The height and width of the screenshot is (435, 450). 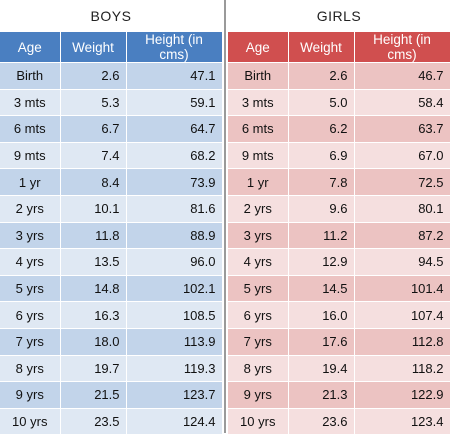 What do you see at coordinates (93, 208) in the screenshot?
I see `boys-weight-cell: 10.1` at bounding box center [93, 208].